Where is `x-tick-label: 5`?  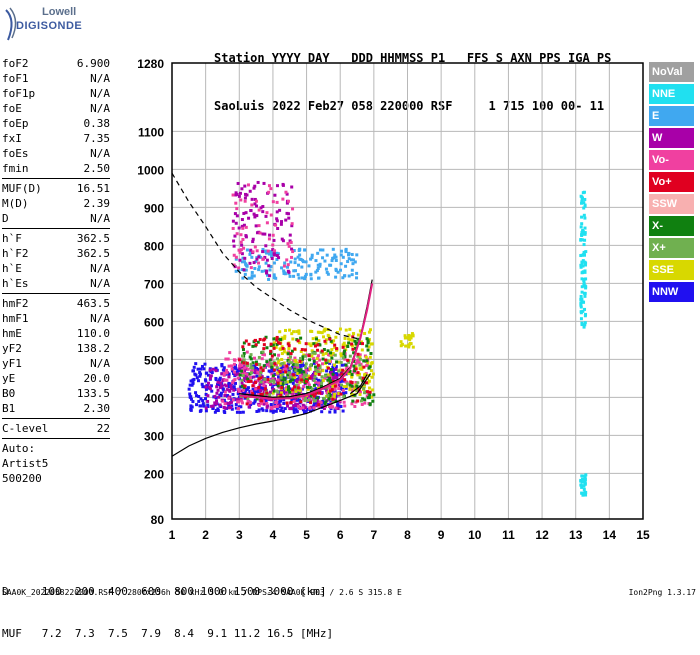
x-tick-label: 5 is located at coordinates (306, 535).